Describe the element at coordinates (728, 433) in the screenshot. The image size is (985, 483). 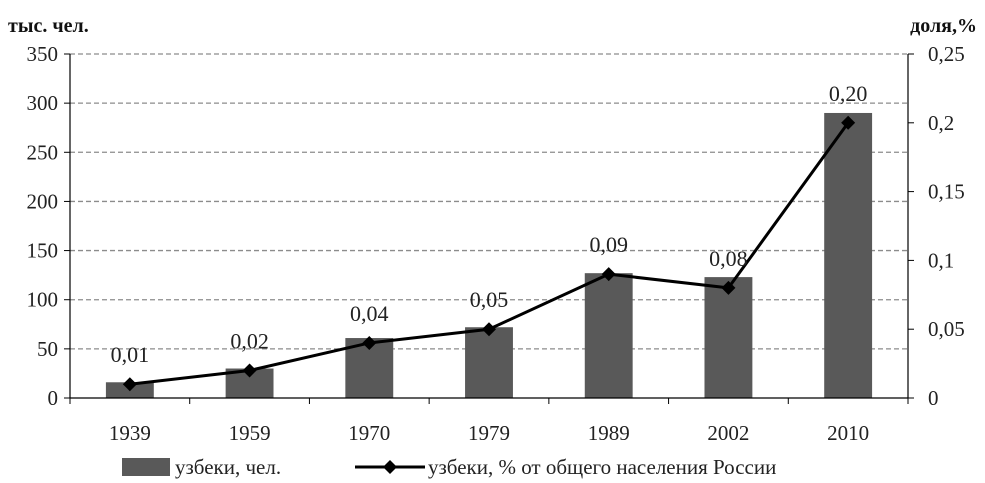
I see `x-tick-label: 2002` at that location.